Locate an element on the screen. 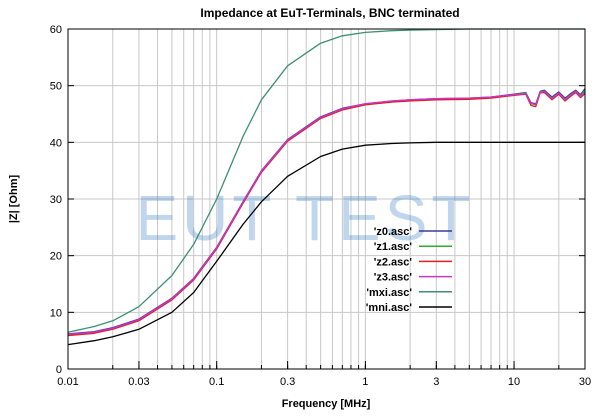 The height and width of the screenshot is (420, 600). legend-label-3: 'z3.asc' is located at coordinates (393, 278).